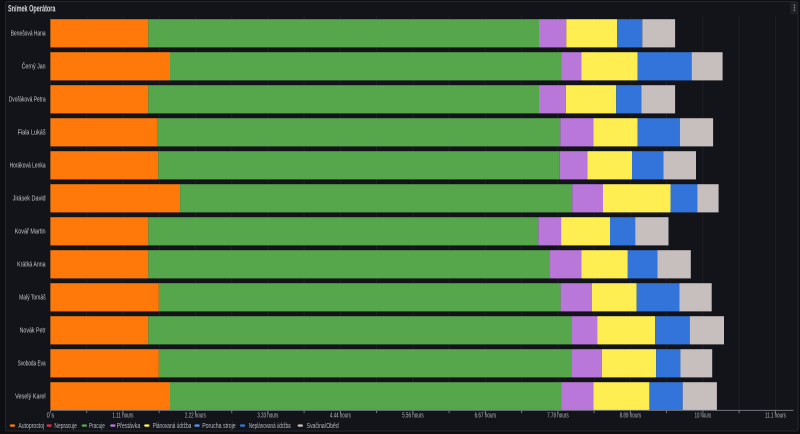 Image resolution: width=800 pixels, height=434 pixels. I want to click on svg-text: Svačina/Oběd, so click(323, 426).